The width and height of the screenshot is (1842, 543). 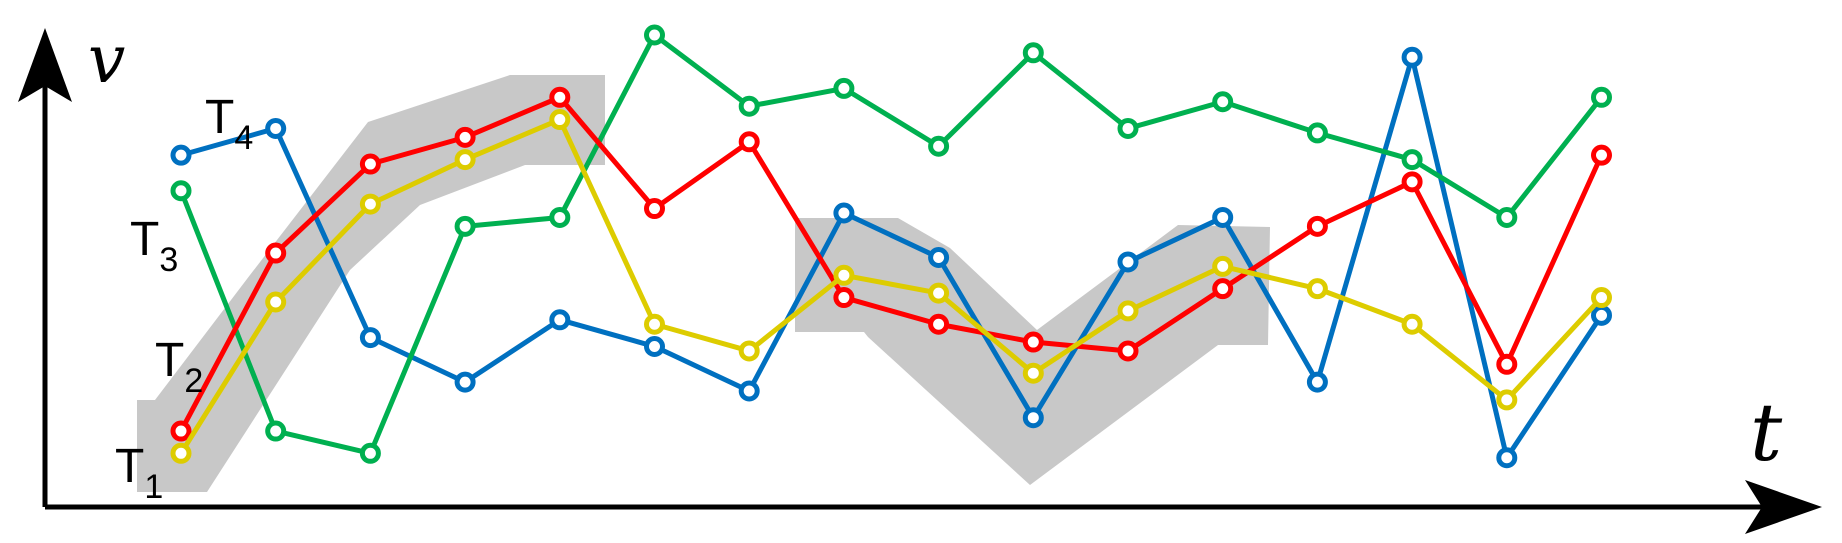 What do you see at coordinates (139, 473) in the screenshot?
I see `series-label-t1: T1` at bounding box center [139, 473].